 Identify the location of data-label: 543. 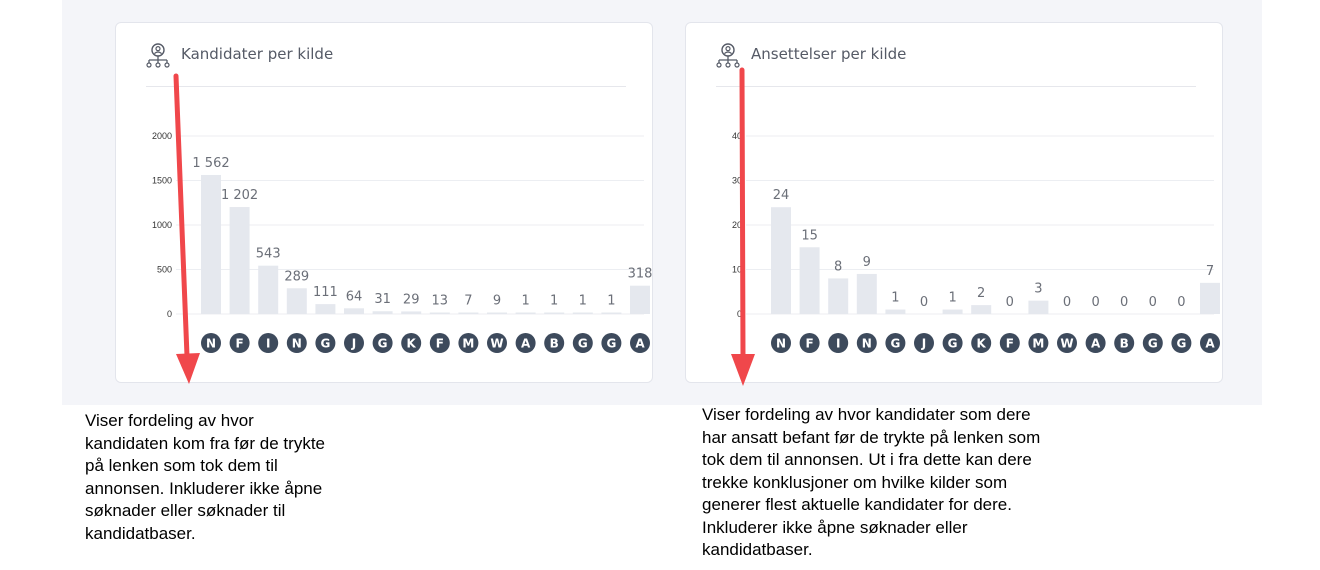
(268, 254).